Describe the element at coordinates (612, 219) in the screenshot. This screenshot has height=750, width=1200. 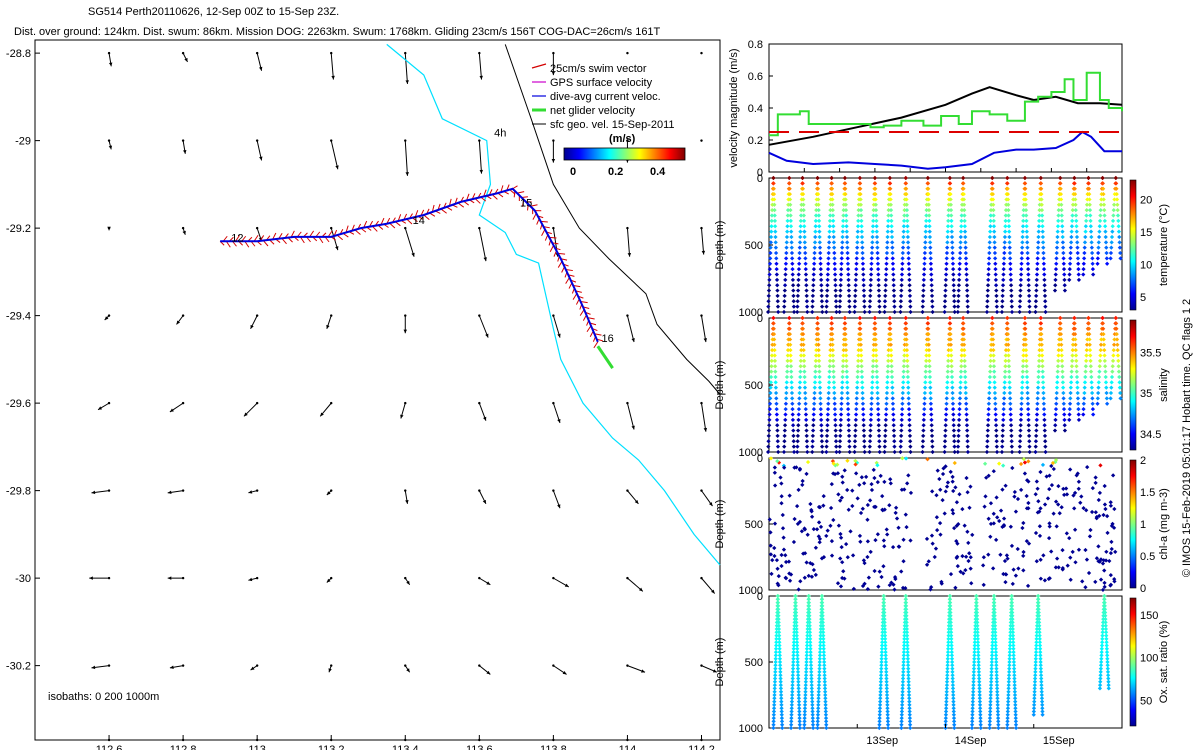
I see `isobath-1000m` at that location.